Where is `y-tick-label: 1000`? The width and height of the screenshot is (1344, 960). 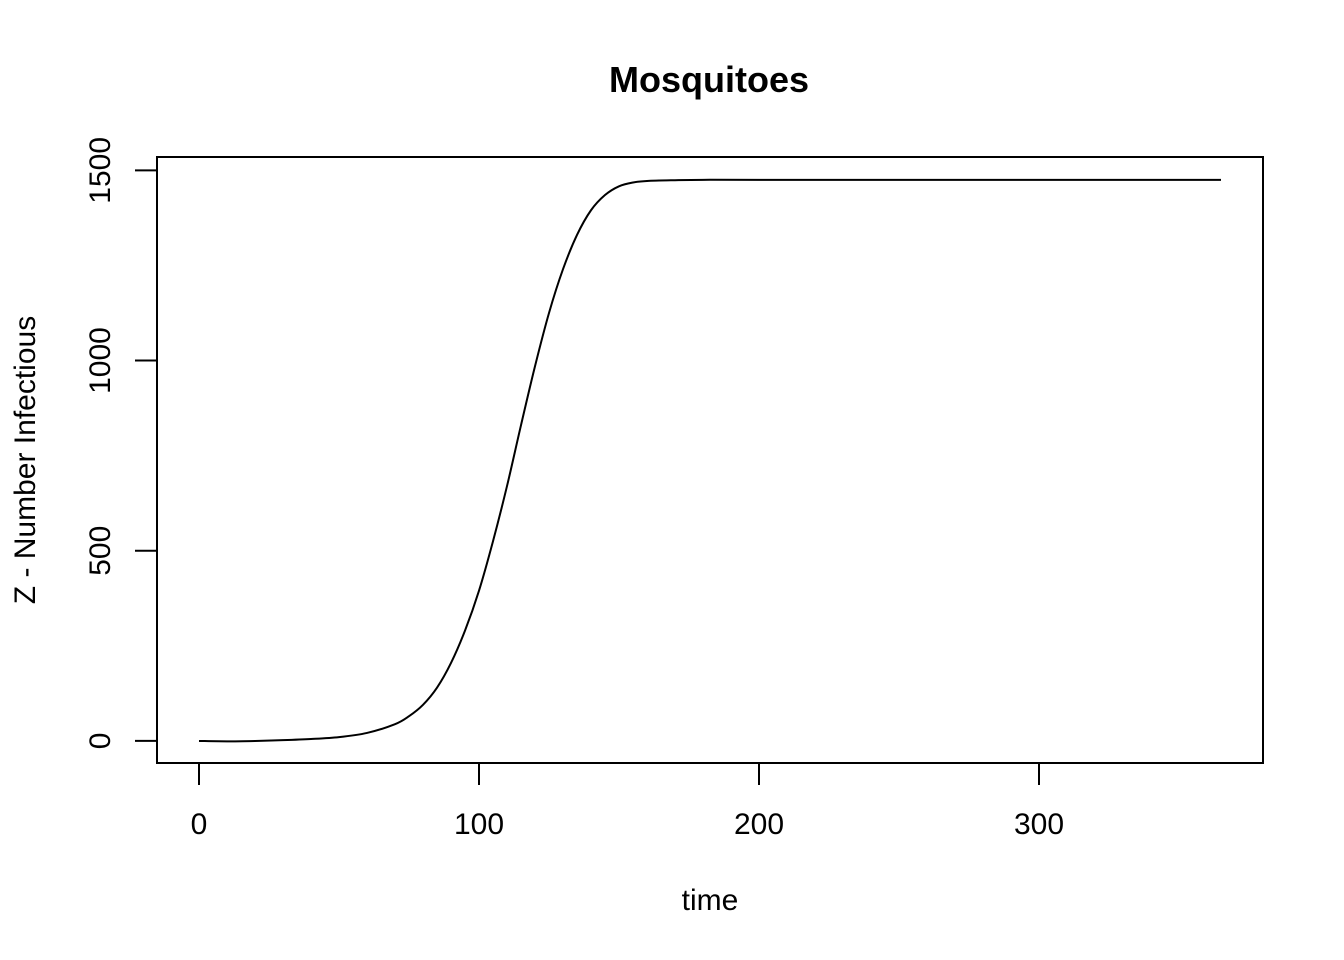
y-tick-label: 1000 is located at coordinates (100, 360).